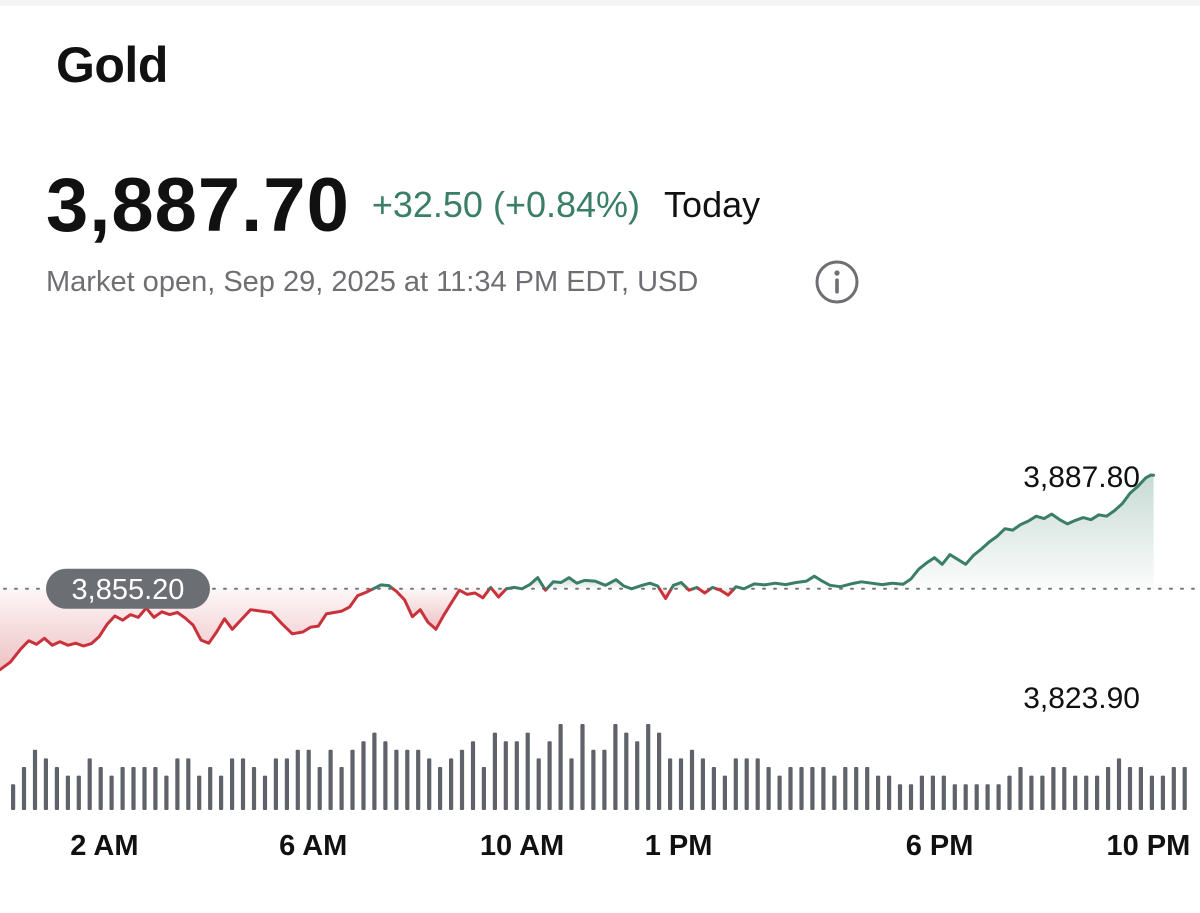 Image resolution: width=1200 pixels, height=913 pixels. What do you see at coordinates (837, 282) in the screenshot?
I see `info-circle-icon` at bounding box center [837, 282].